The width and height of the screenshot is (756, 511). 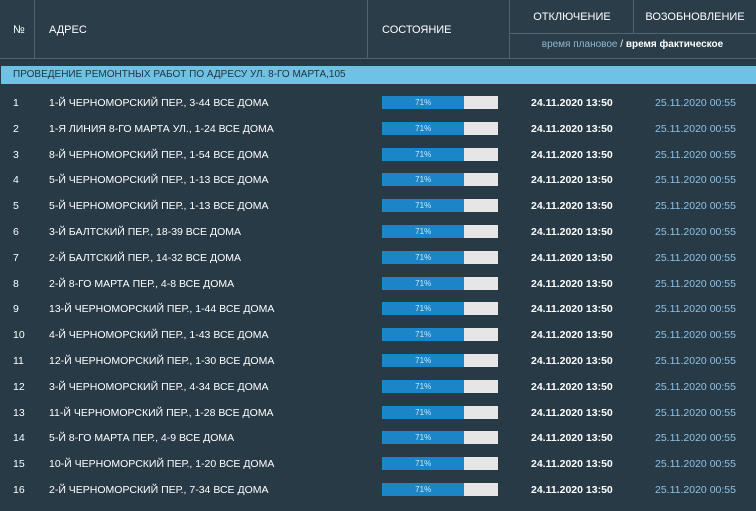 I want to click on row-address: 2-Й ЧЕРНОМОРСКИЙ ПЕР., 7-34 ВСЕ ДОМА, so click(x=159, y=489).